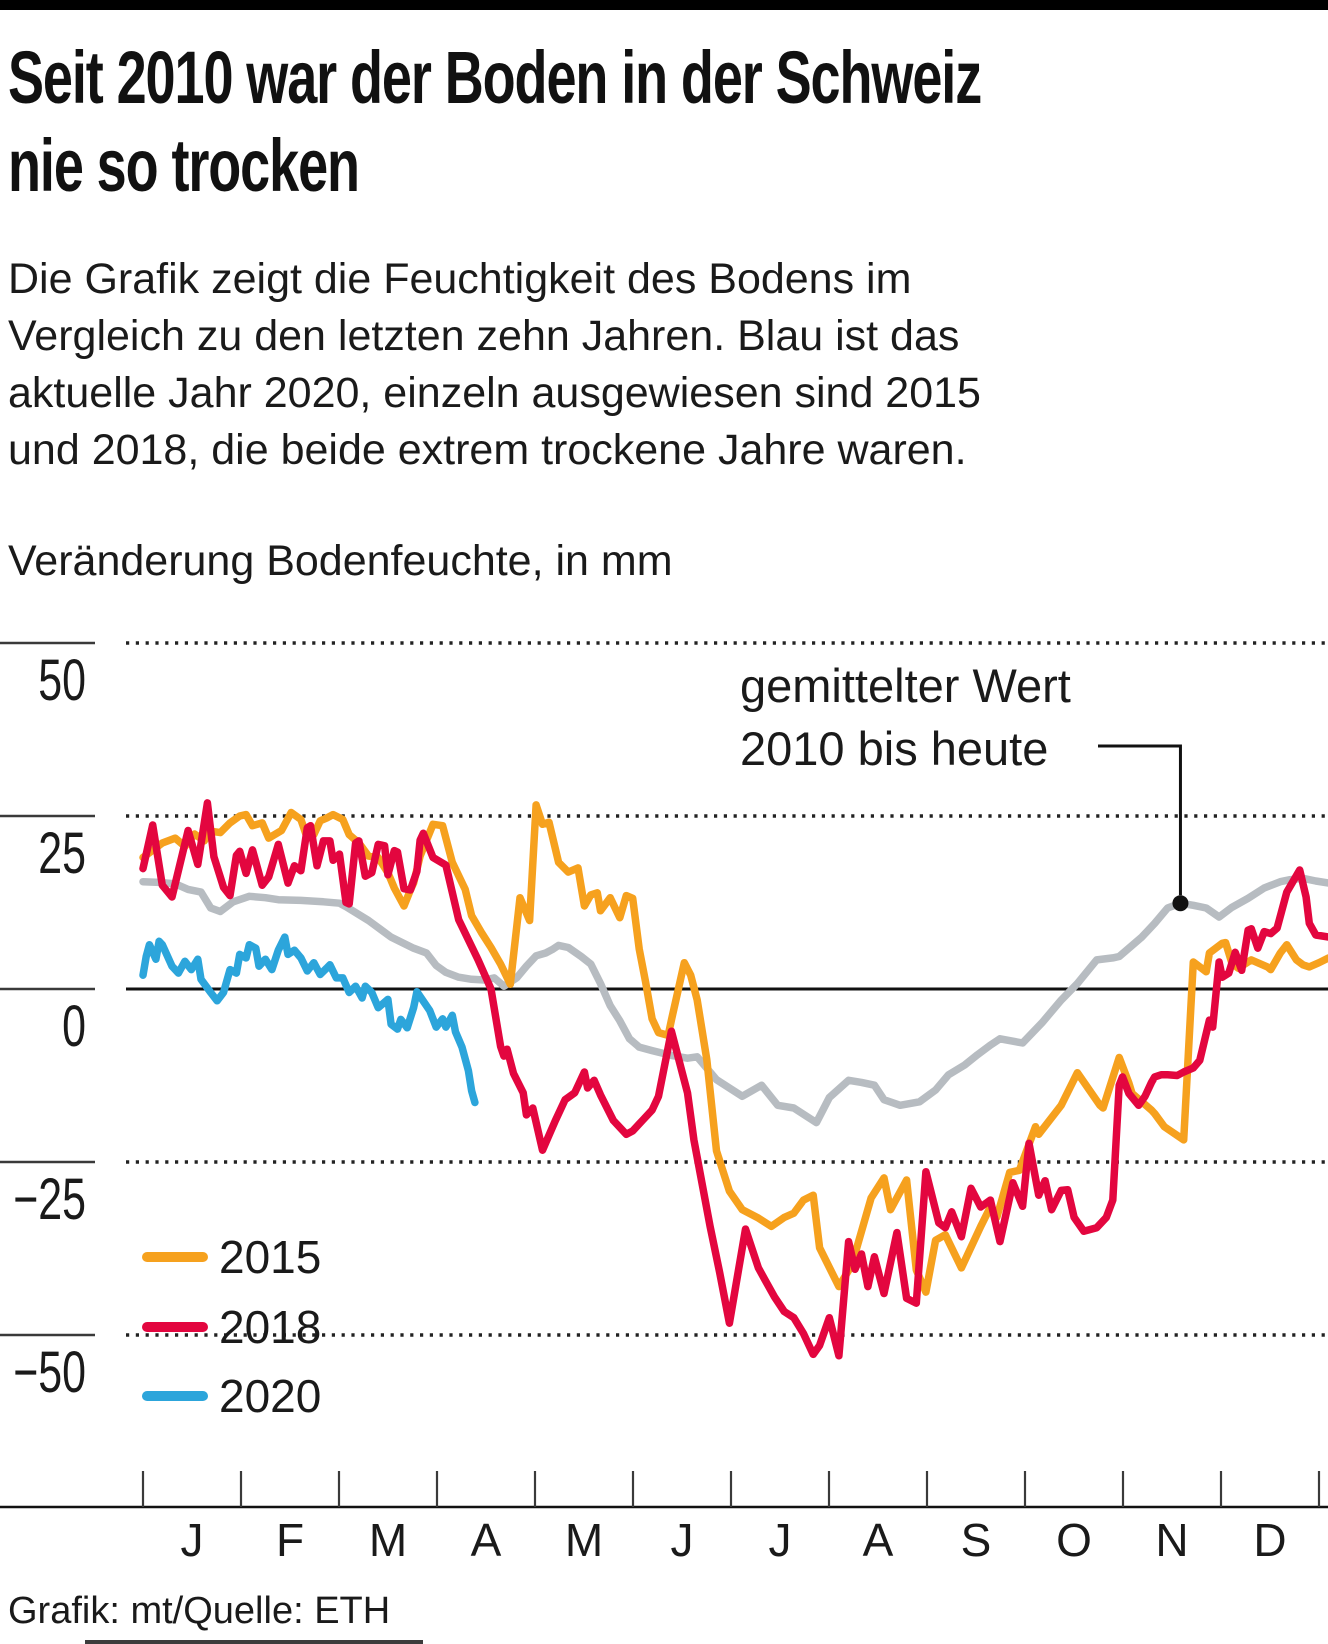  Describe the element at coordinates (894, 748) in the screenshot. I see `annotation-line2: 2010 bis heute` at that location.